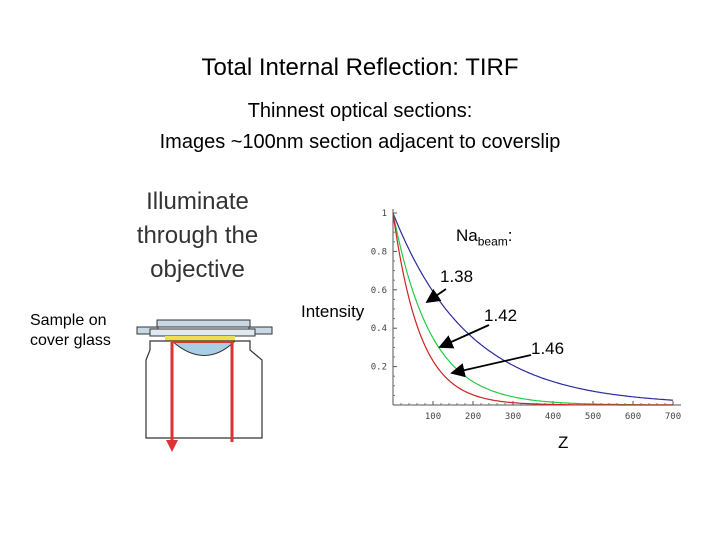 This screenshot has width=720, height=540. I want to click on y-tick-label-1: 1, so click(384, 214).